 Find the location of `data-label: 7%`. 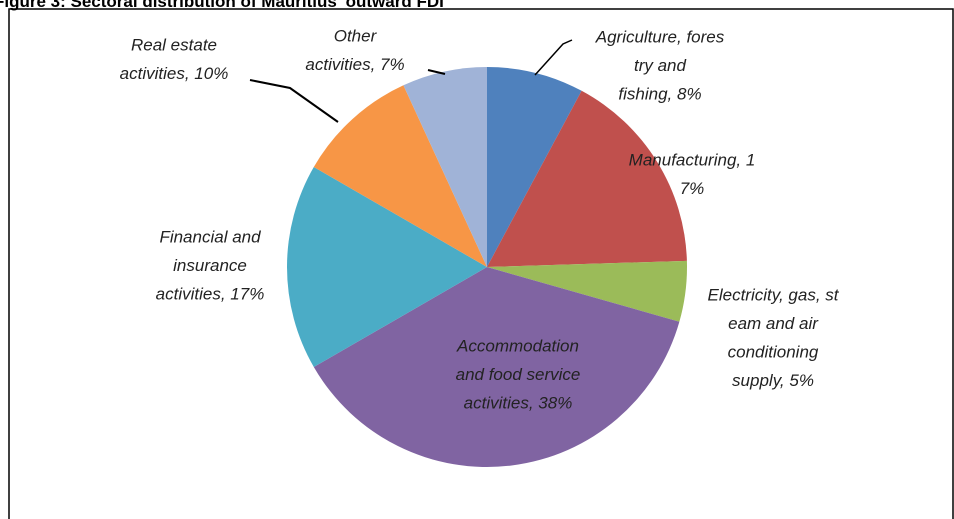

data-label: 7% is located at coordinates (692, 188).